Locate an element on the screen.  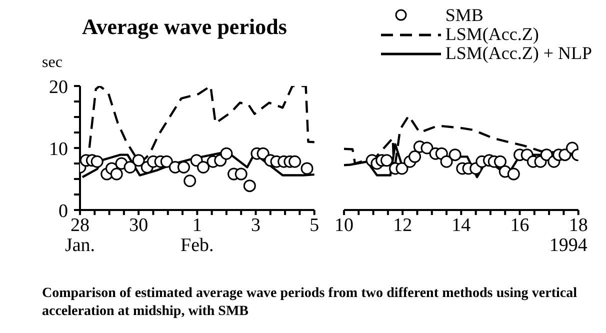
x-tick-label: 1 Feb. is located at coordinates (197, 235).